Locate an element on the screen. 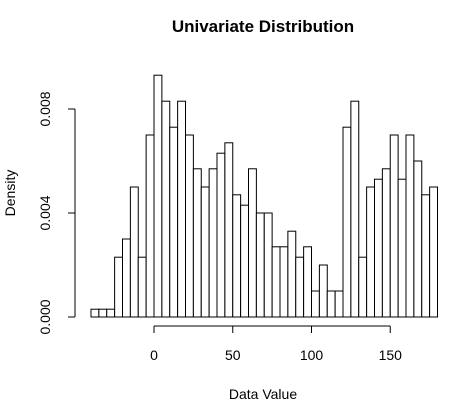 This screenshot has width=458, height=411. x-axis-label: Data Value is located at coordinates (263, 394).